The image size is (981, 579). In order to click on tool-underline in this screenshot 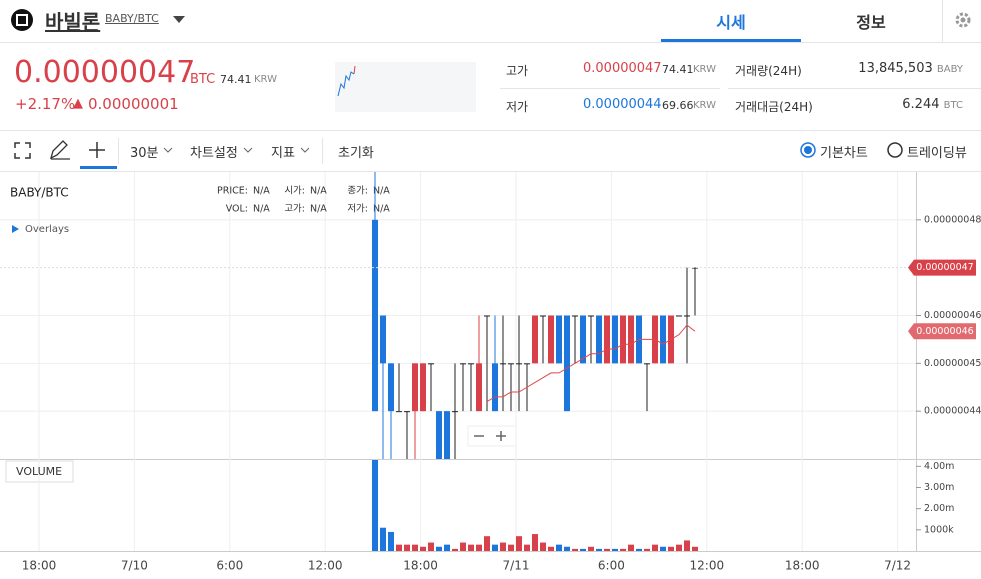, I will do `click(98, 167)`.